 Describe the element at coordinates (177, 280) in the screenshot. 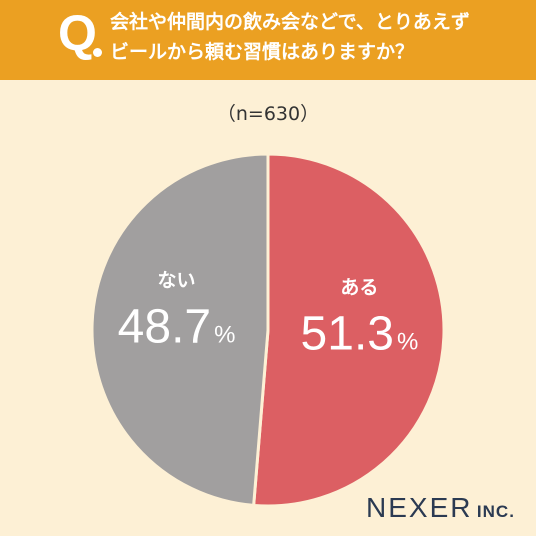

I see `slice-no-label: ない` at that location.